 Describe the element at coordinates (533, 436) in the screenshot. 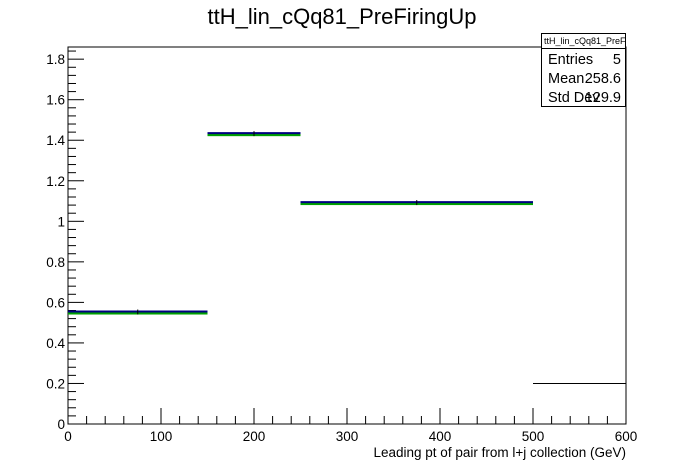

I see `x-tick-label: 500` at that location.